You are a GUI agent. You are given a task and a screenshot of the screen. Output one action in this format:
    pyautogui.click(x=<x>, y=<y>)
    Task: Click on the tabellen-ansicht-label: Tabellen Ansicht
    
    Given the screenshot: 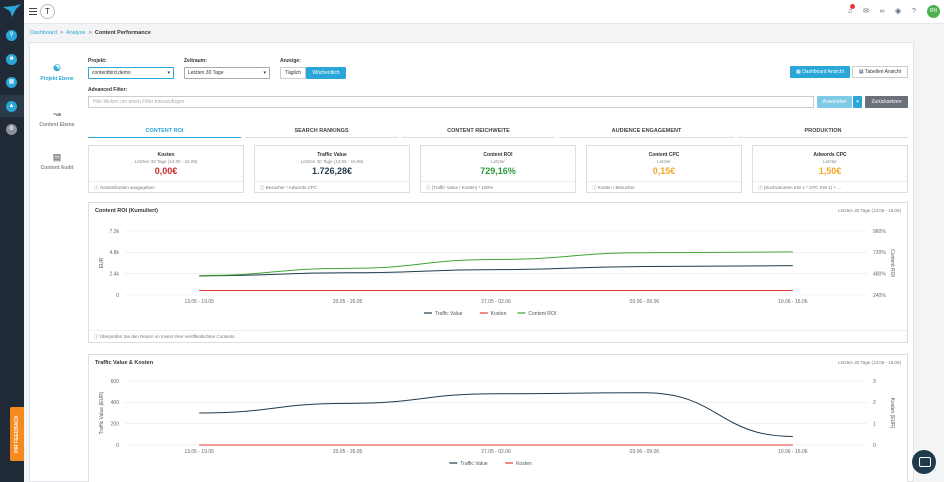 What is the action you would take?
    pyautogui.click(x=883, y=72)
    